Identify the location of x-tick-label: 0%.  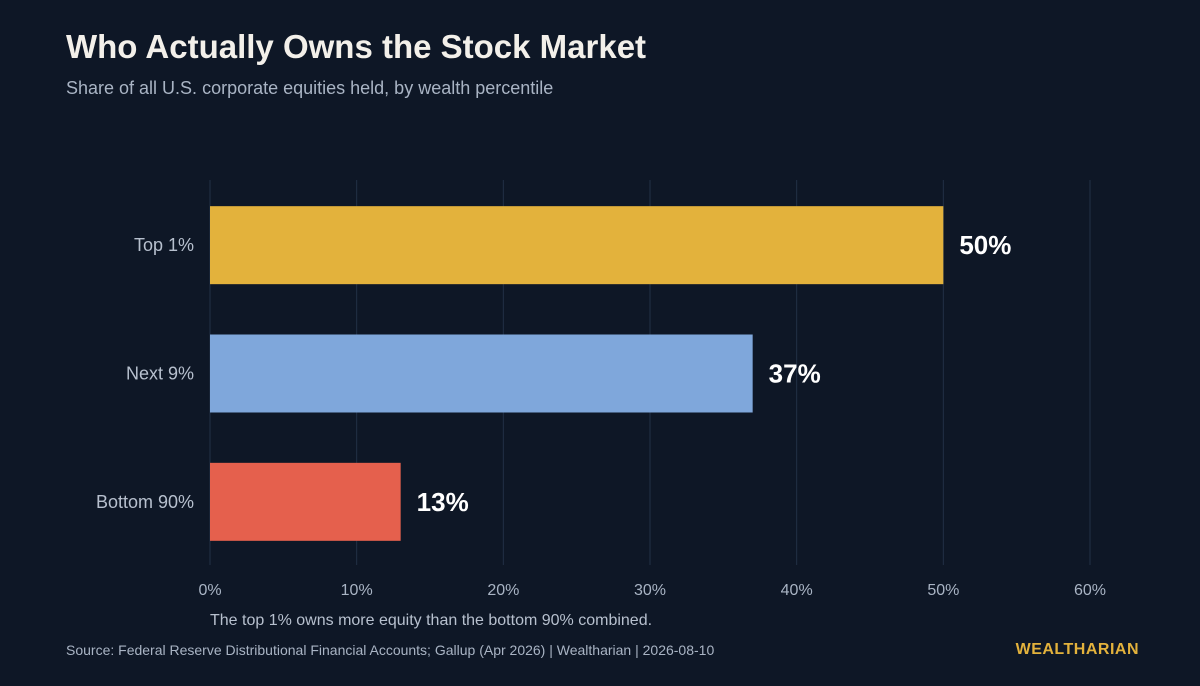
(209, 590).